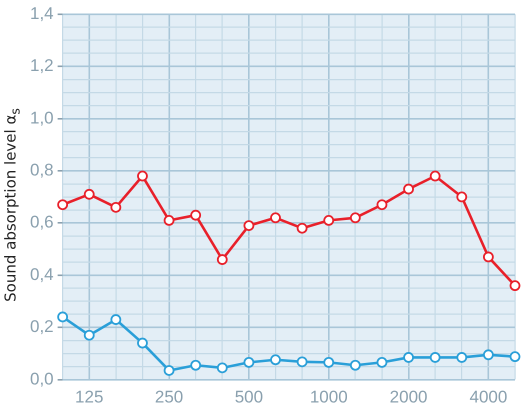 This screenshot has height=416, width=523. What do you see at coordinates (42, 222) in the screenshot?
I see `y-tick-label: 0,6` at bounding box center [42, 222].